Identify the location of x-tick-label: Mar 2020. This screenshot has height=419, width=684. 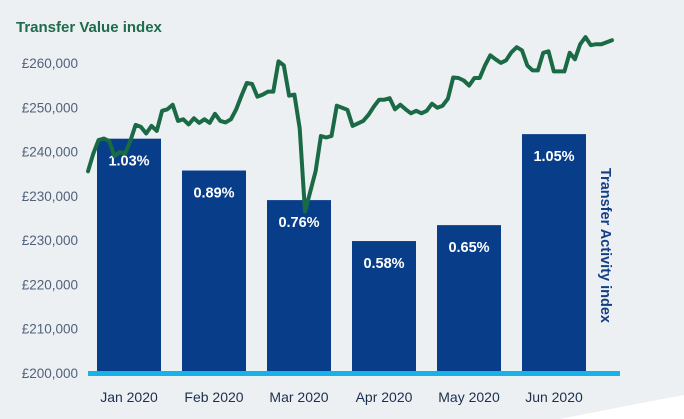
(298, 397).